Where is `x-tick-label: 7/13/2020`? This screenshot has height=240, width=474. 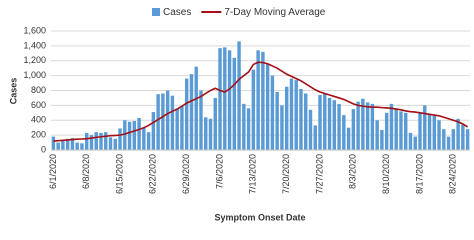 x-tick-label: 7/13/2020 is located at coordinates (253, 174).